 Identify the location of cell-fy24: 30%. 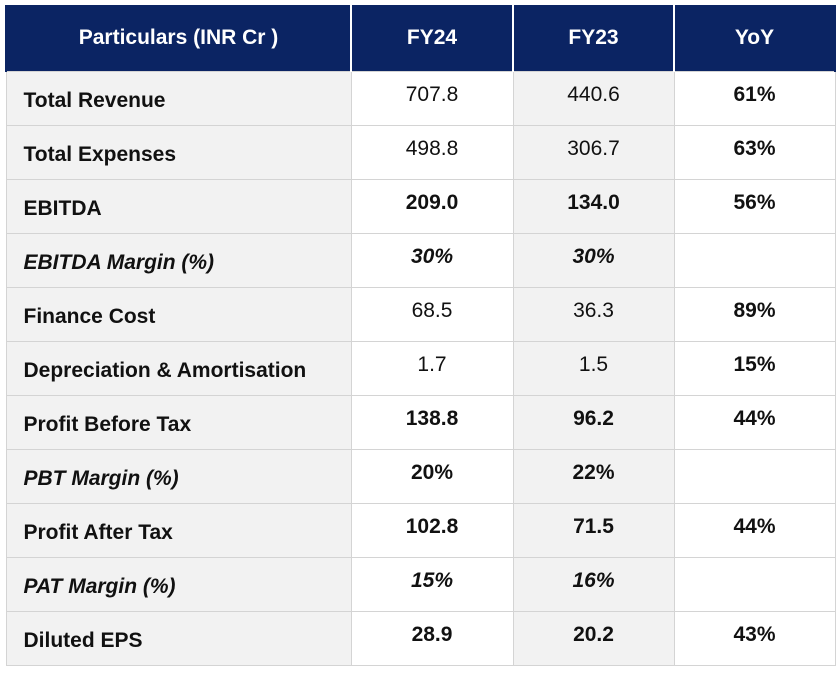
(432, 260).